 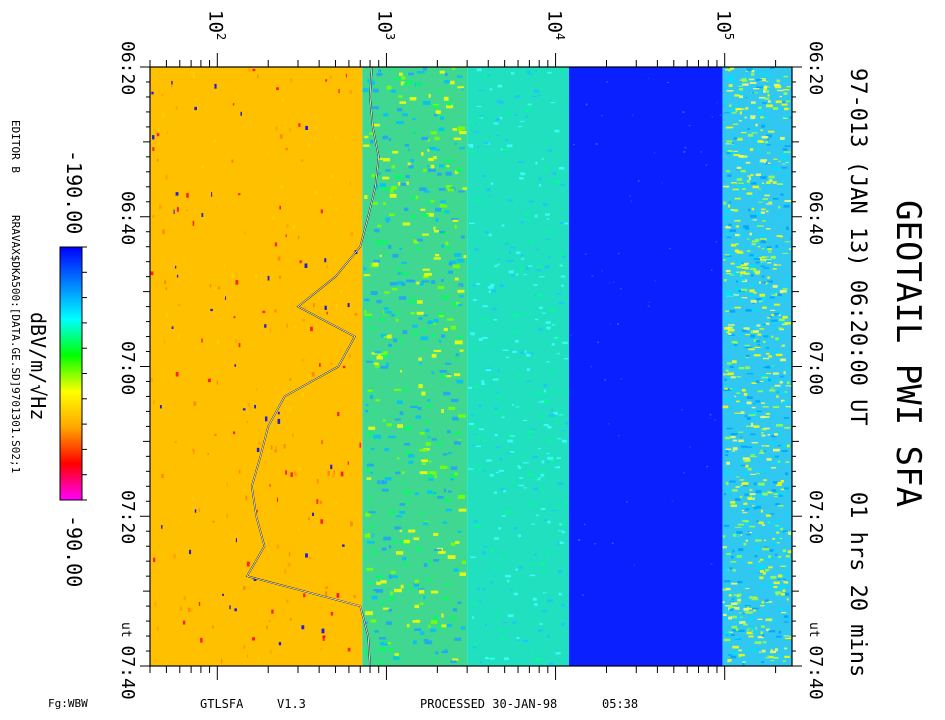 What do you see at coordinates (559, 36) in the screenshot?
I see `x-tick-label-exp: 4` at bounding box center [559, 36].